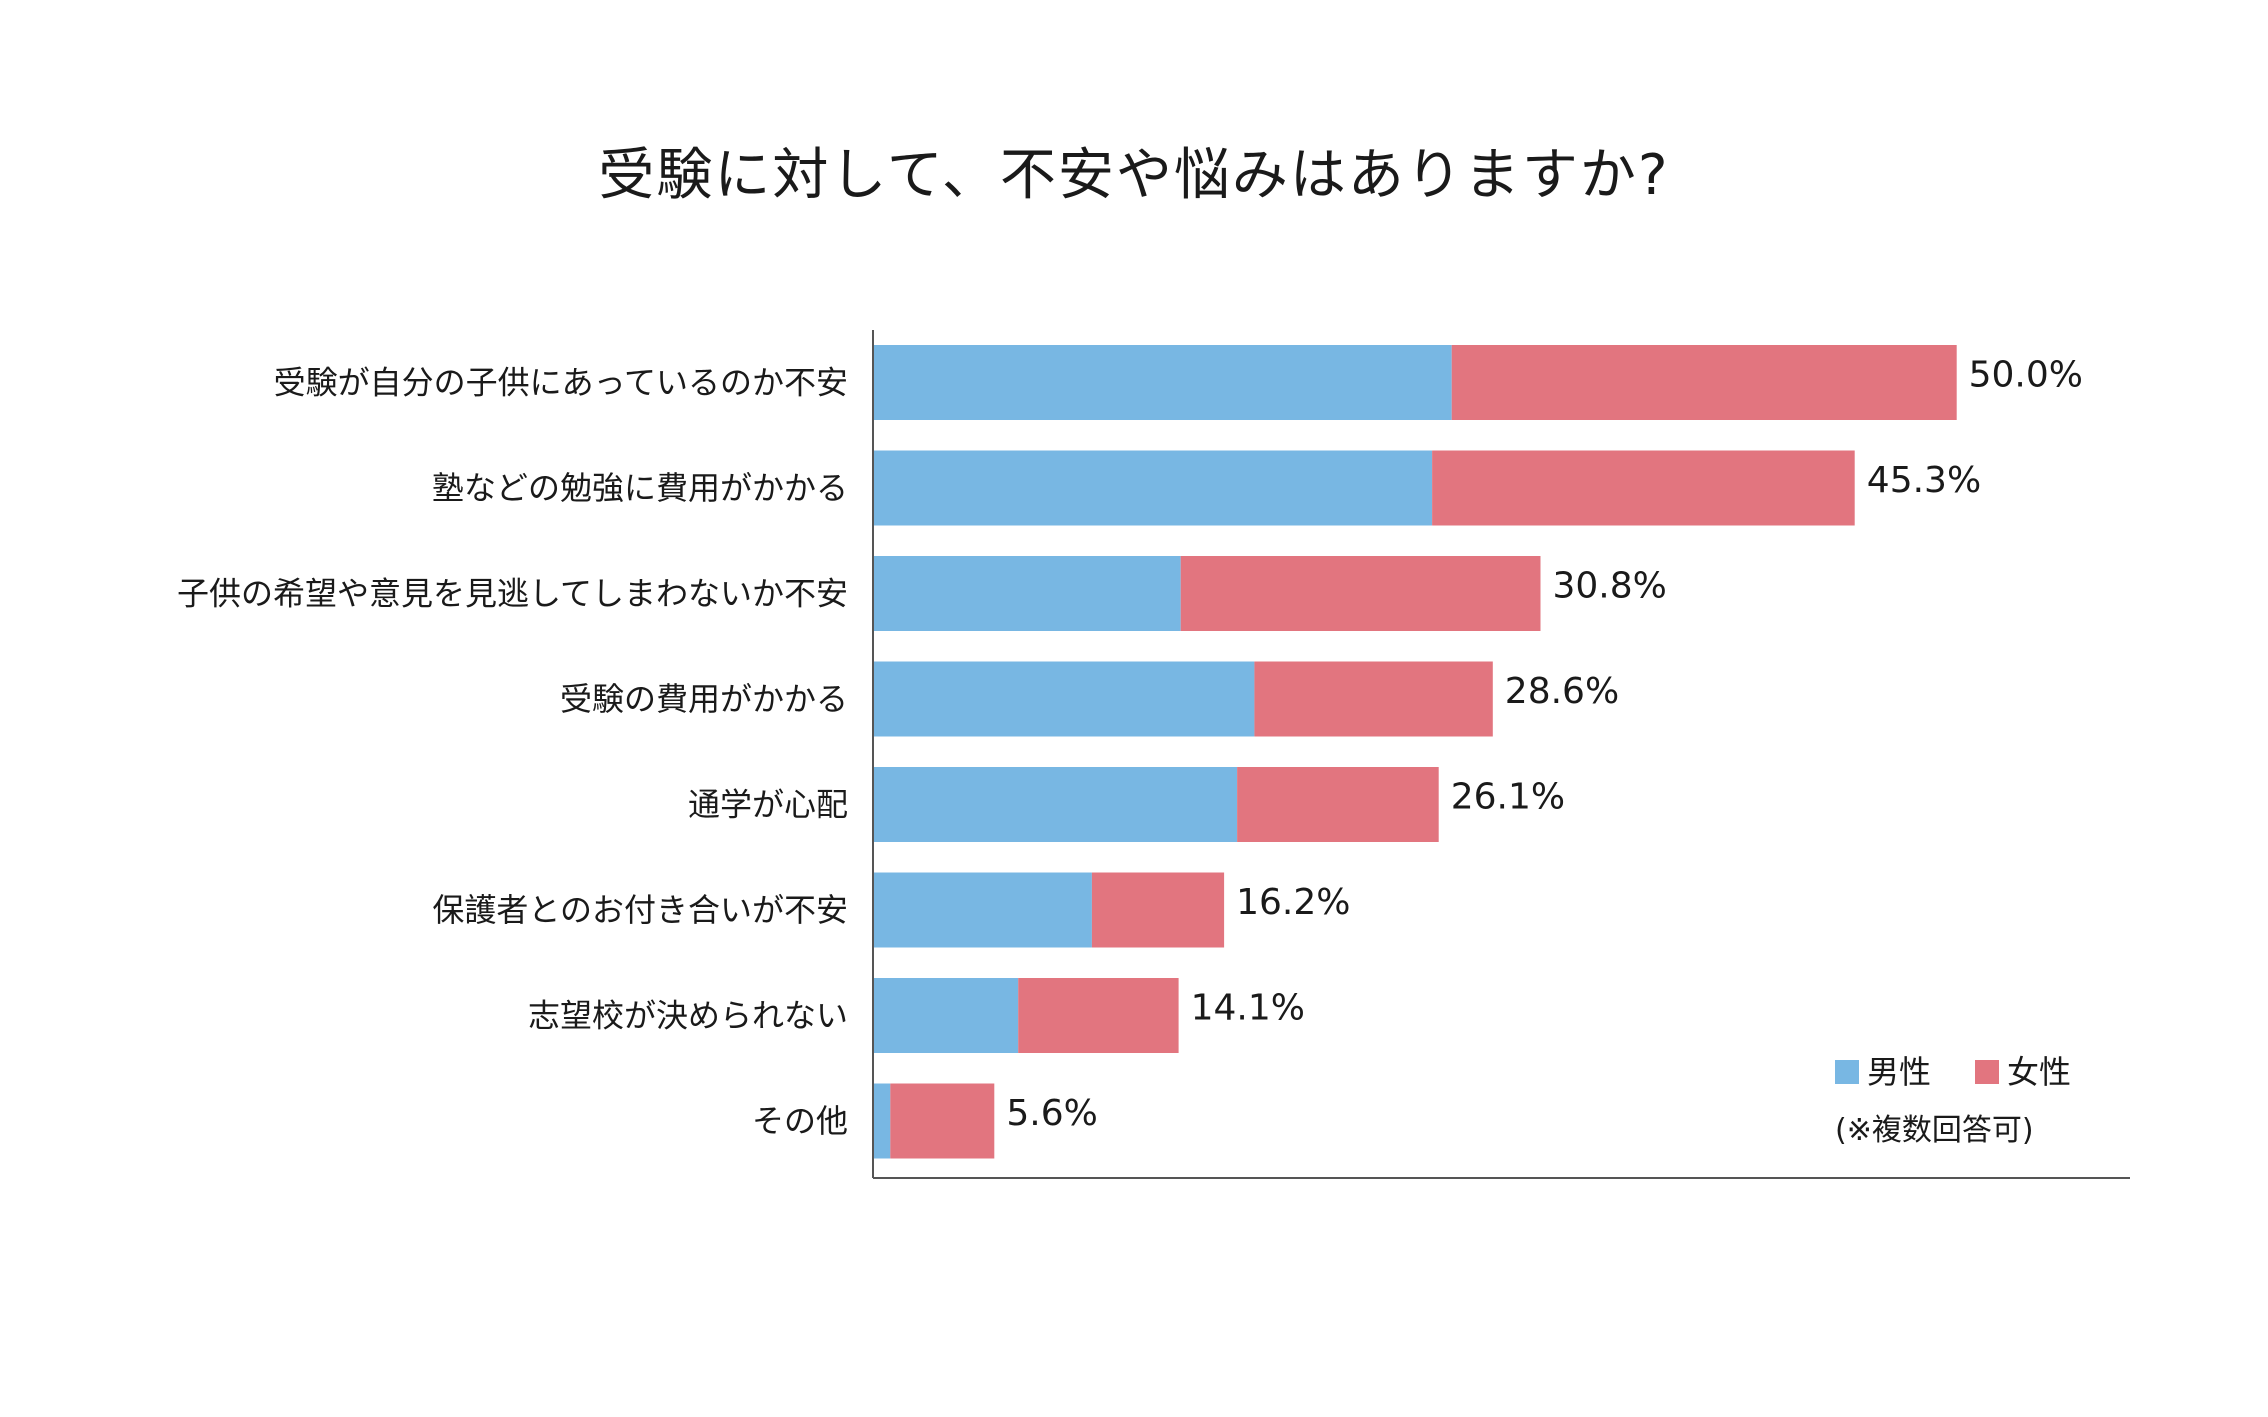  I want to click on total-label-3: 28.6%, so click(1562, 691).